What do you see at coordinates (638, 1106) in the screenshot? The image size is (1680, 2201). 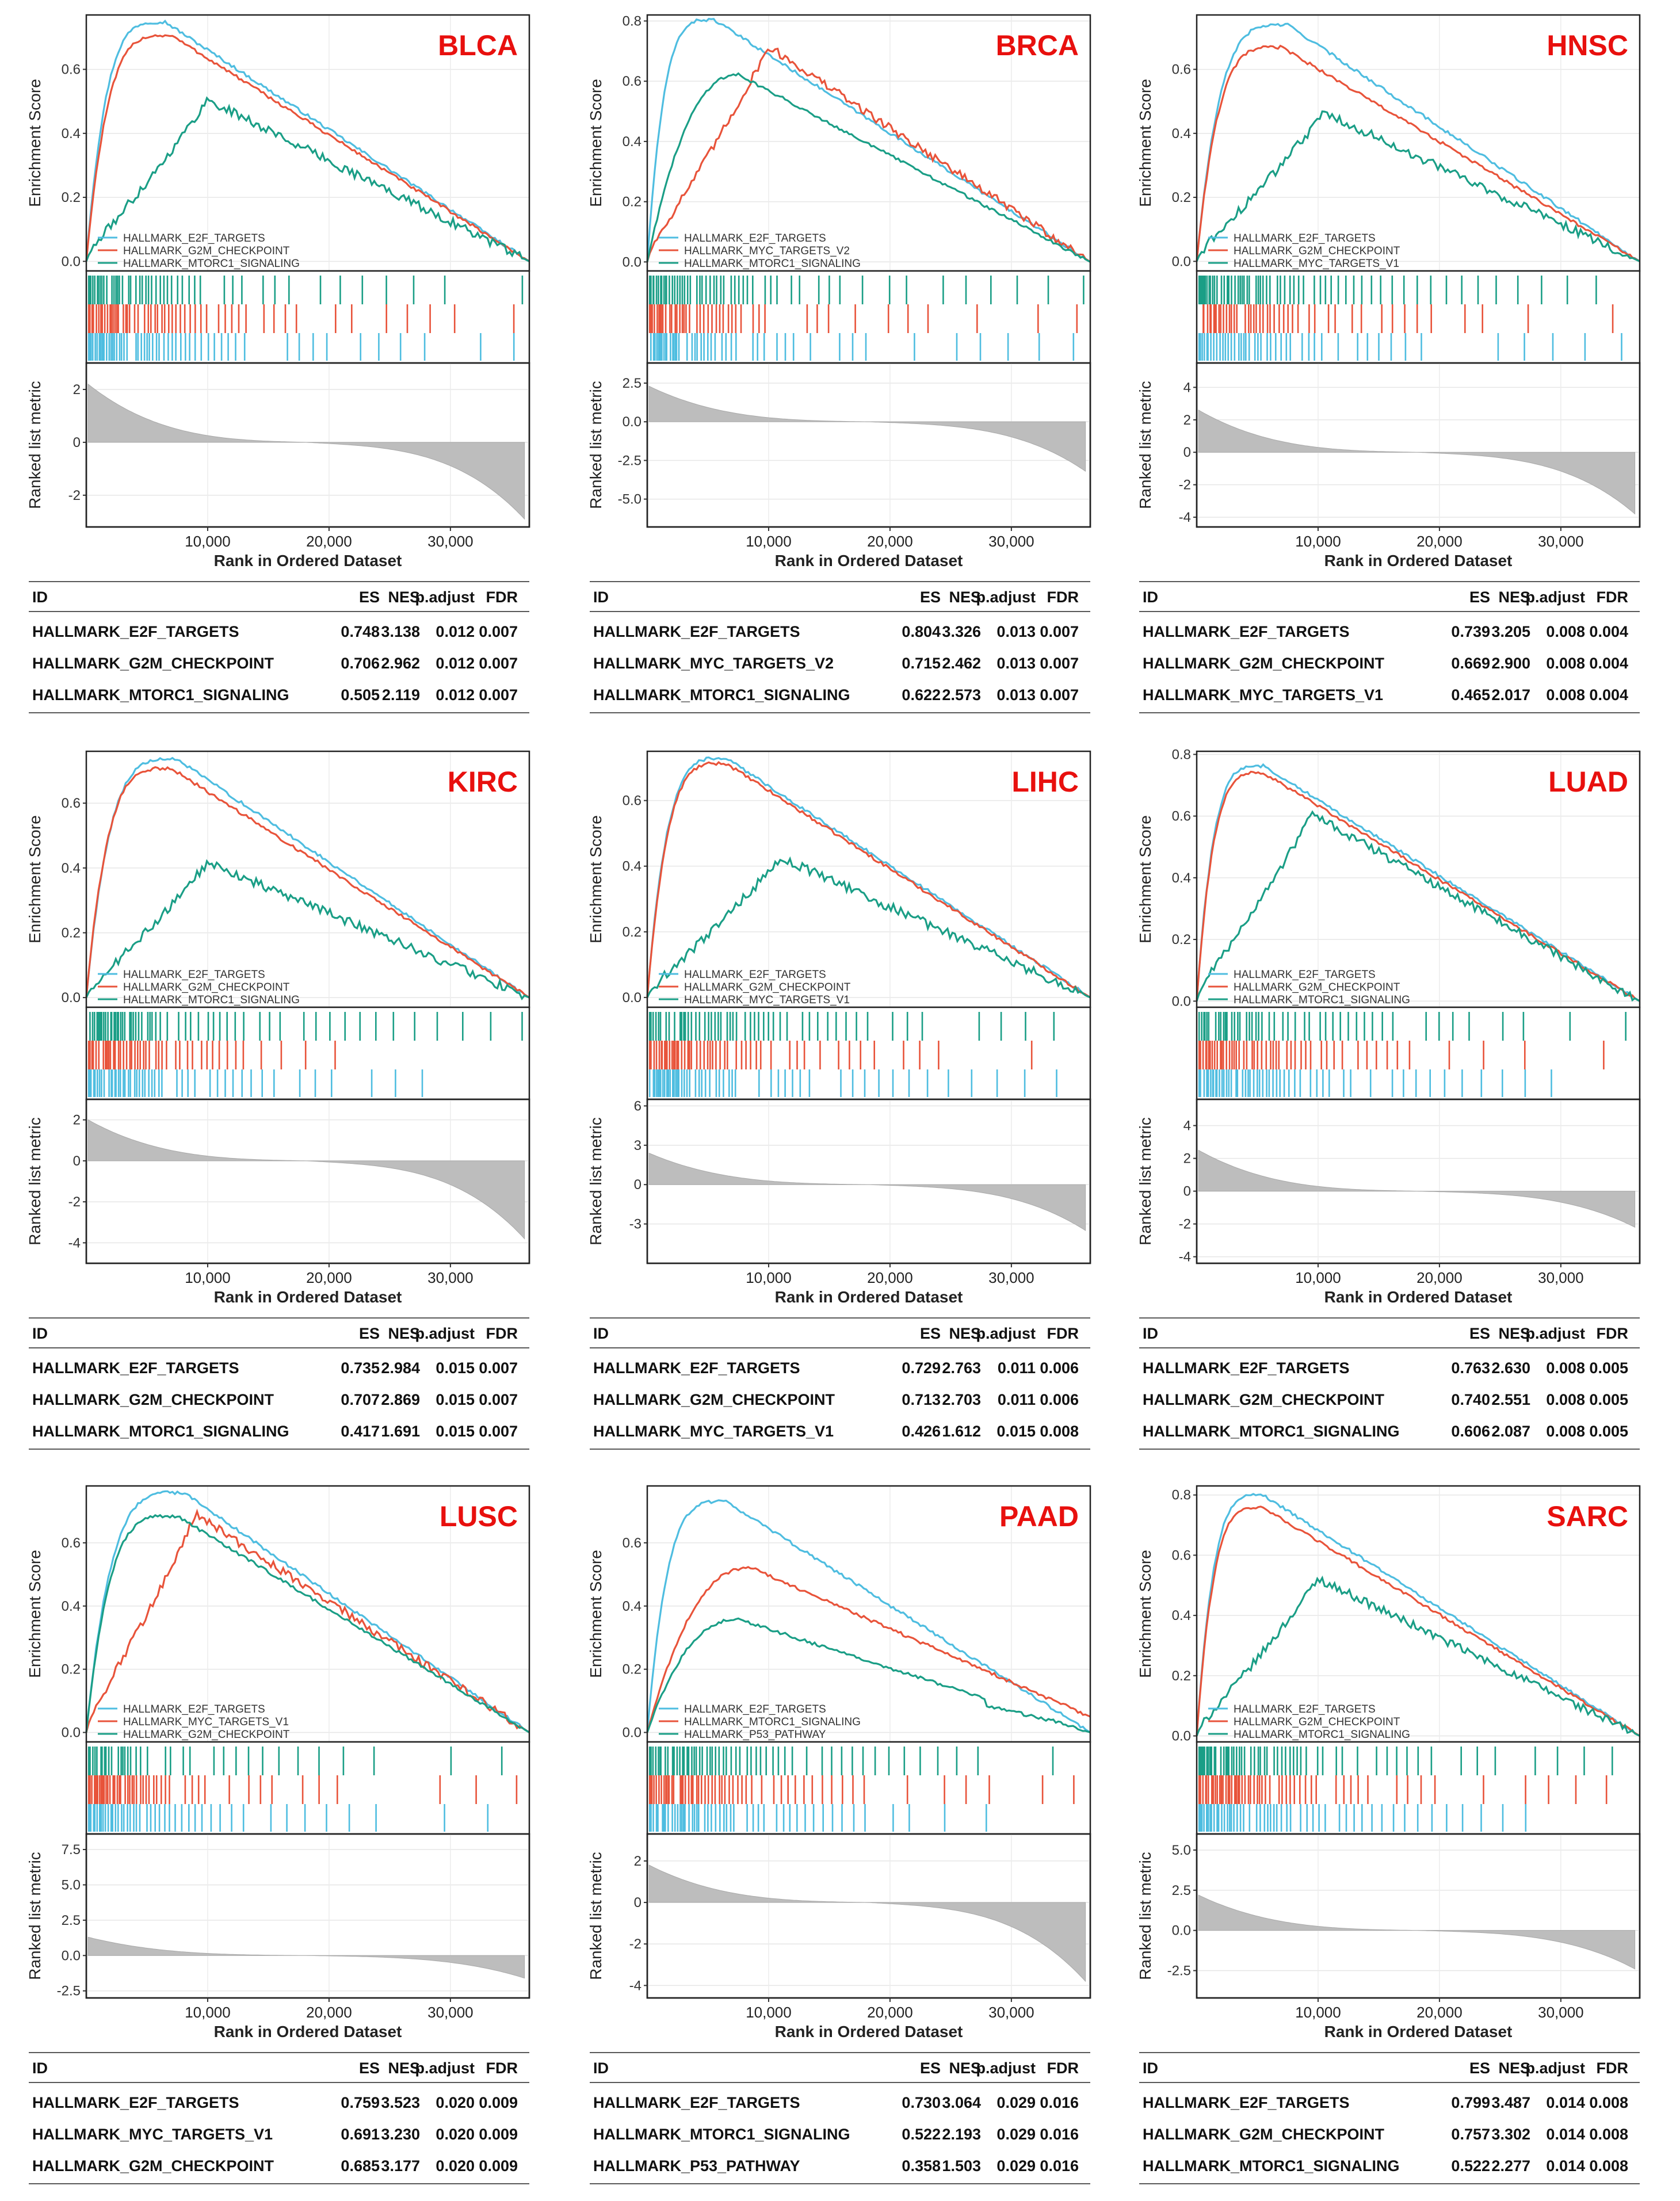 I see `metric-y-tick-label: 6` at bounding box center [638, 1106].